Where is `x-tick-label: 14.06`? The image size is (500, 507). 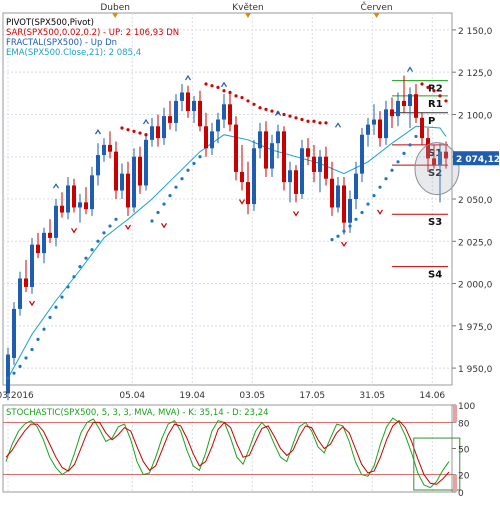
x-tick-label: 14.06 is located at coordinates (432, 396).